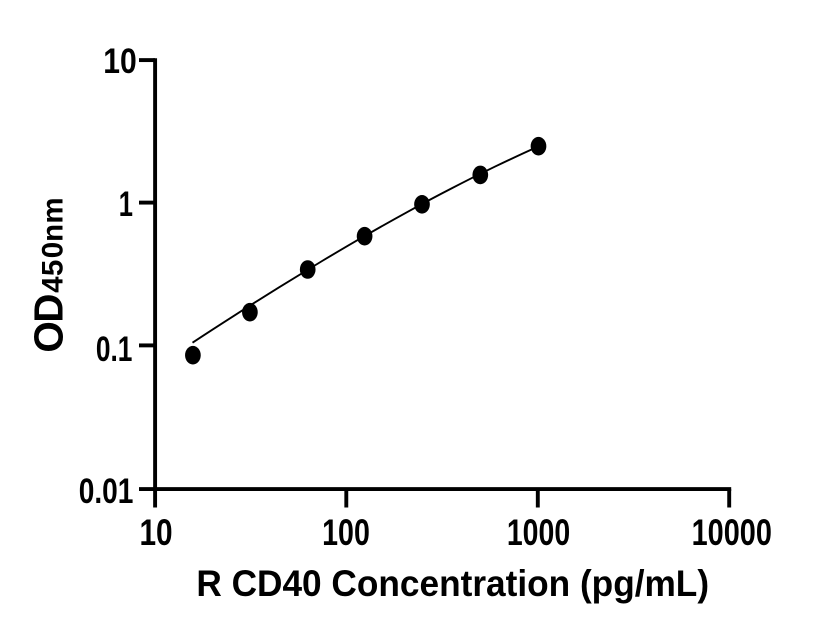 This screenshot has height=640, width=816. I want to click on svg-text: 0.1, so click(114, 349).